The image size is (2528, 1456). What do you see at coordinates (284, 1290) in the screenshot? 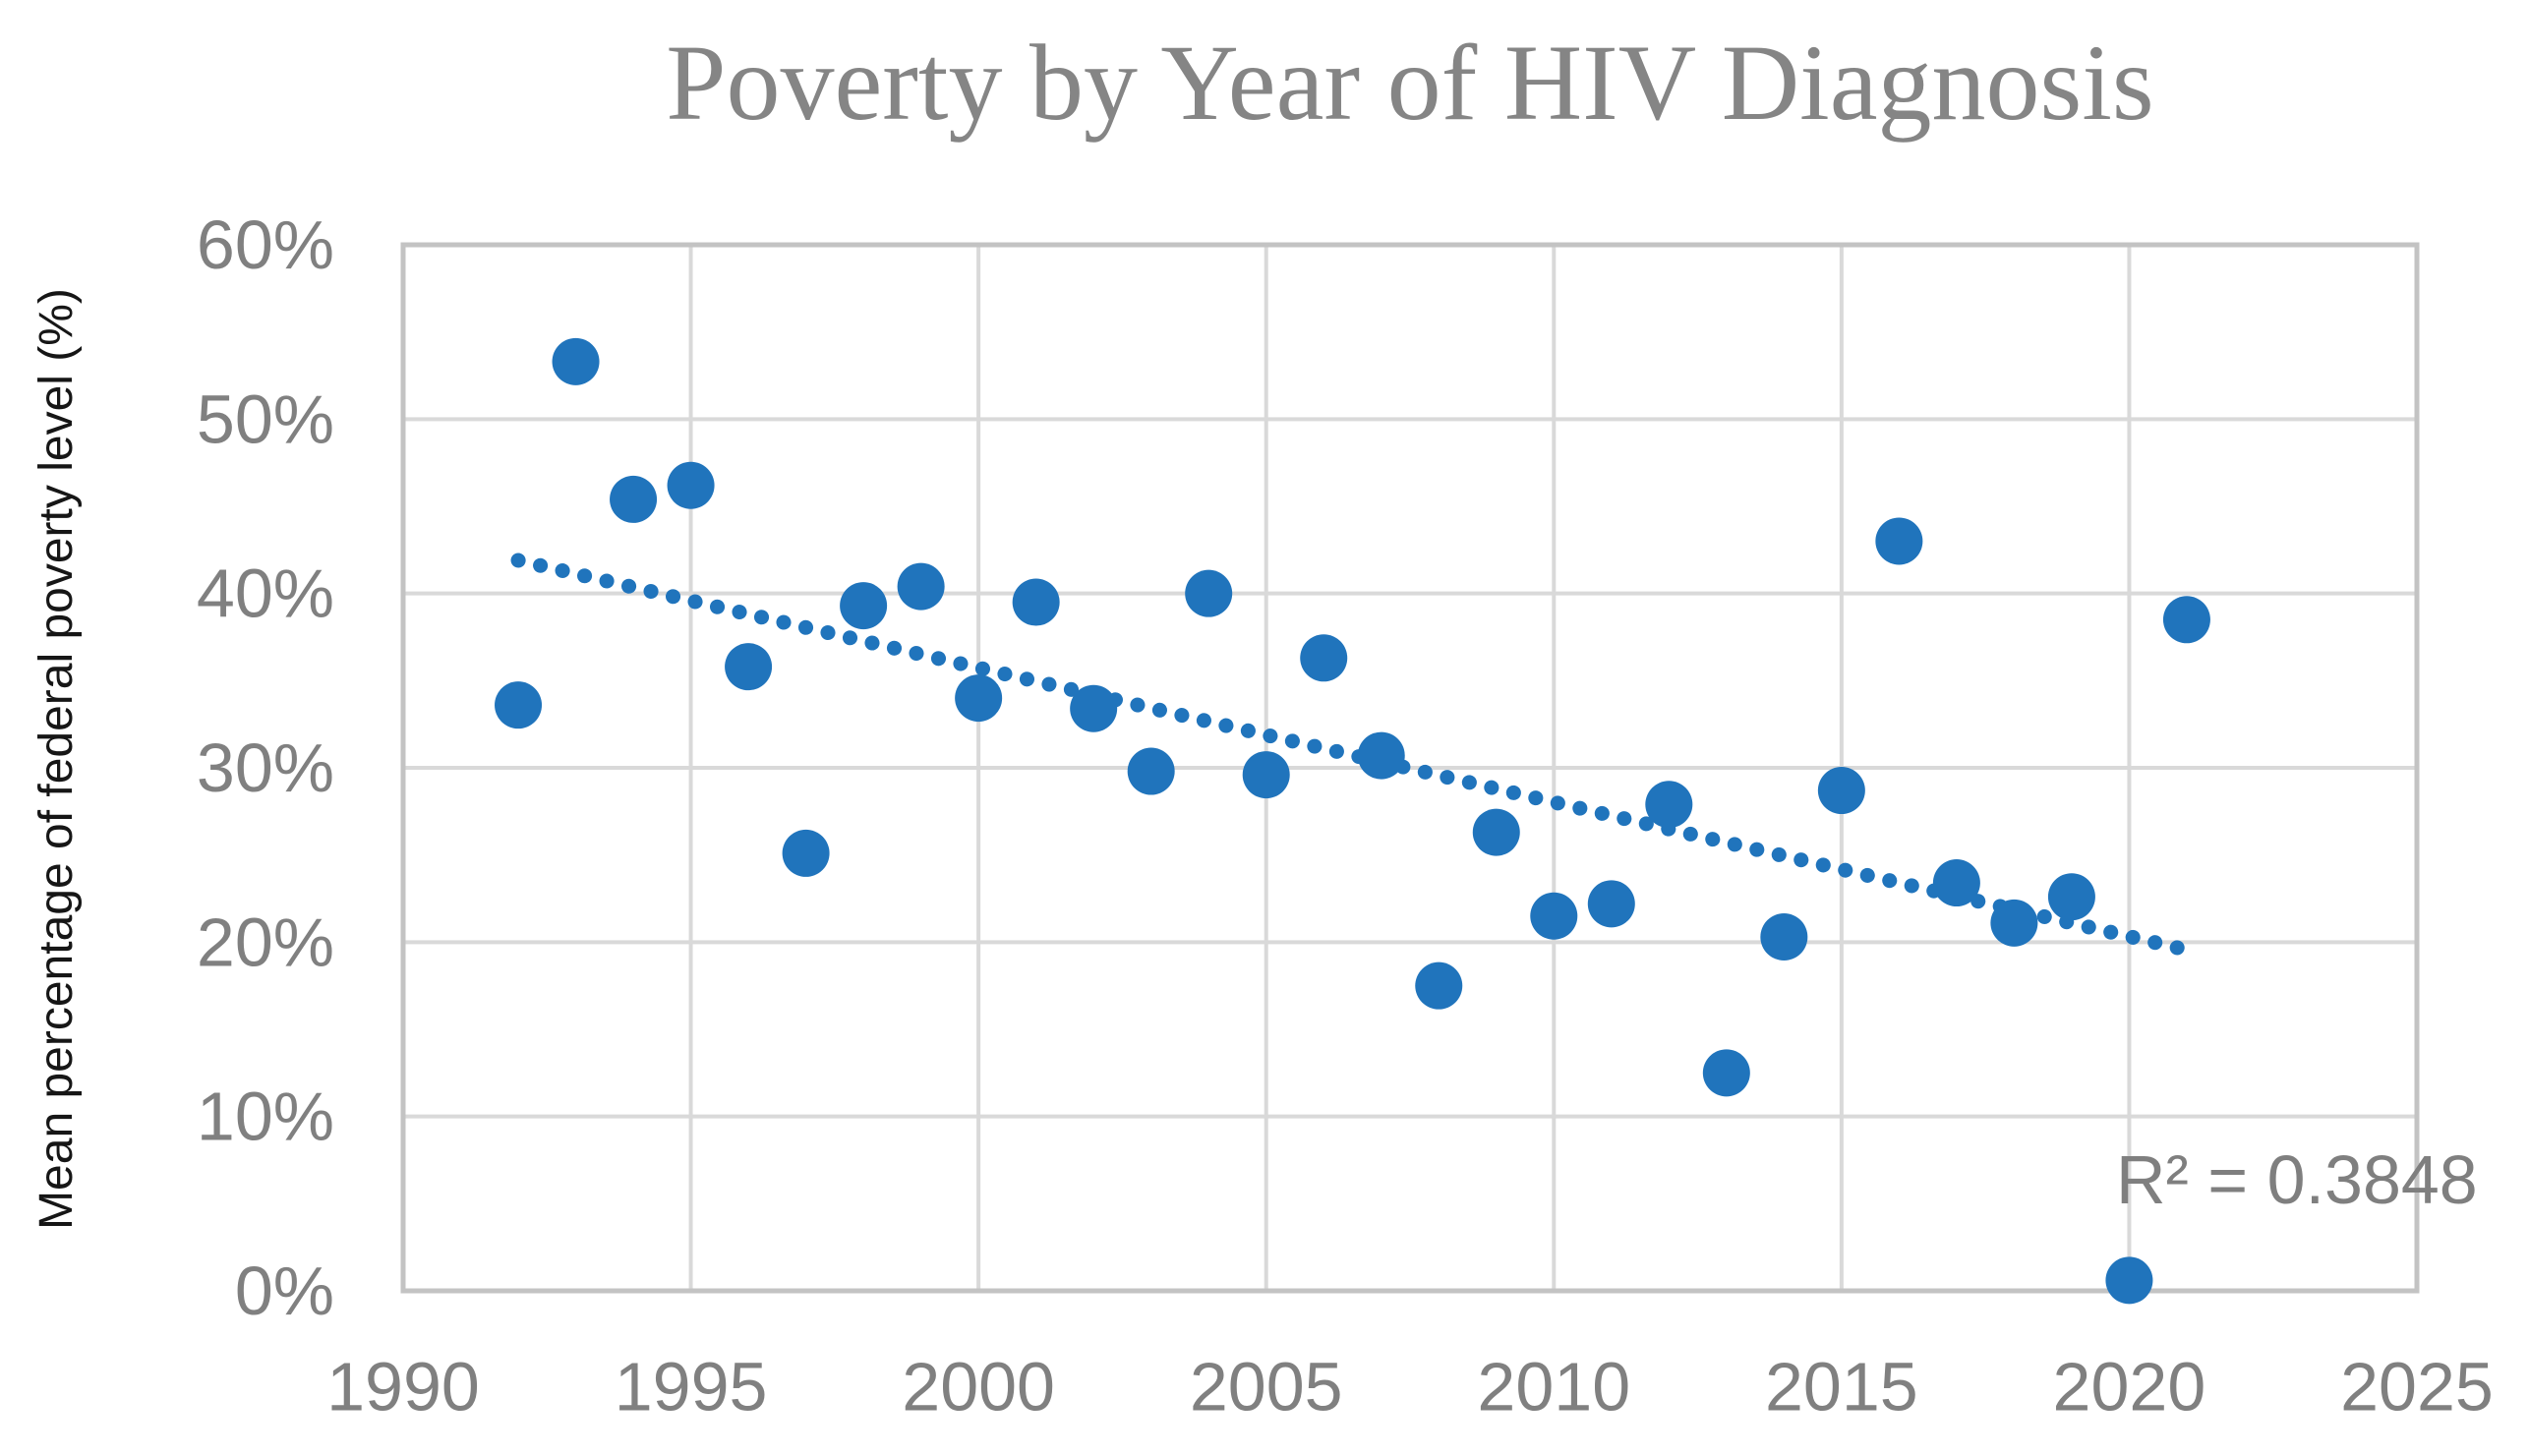
I see `y-tick-label-0: 0%` at bounding box center [284, 1290].